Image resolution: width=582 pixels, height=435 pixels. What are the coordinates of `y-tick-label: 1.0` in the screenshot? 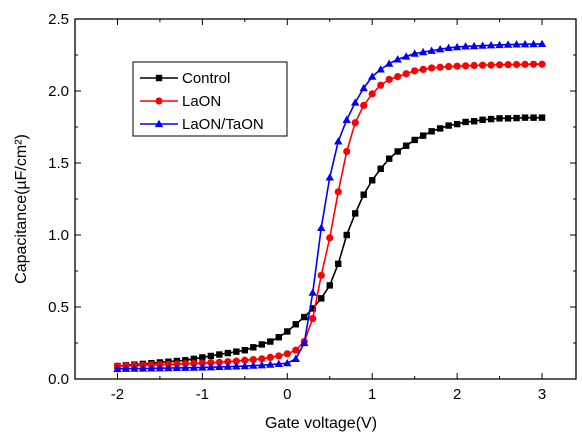 It's located at (58, 235).